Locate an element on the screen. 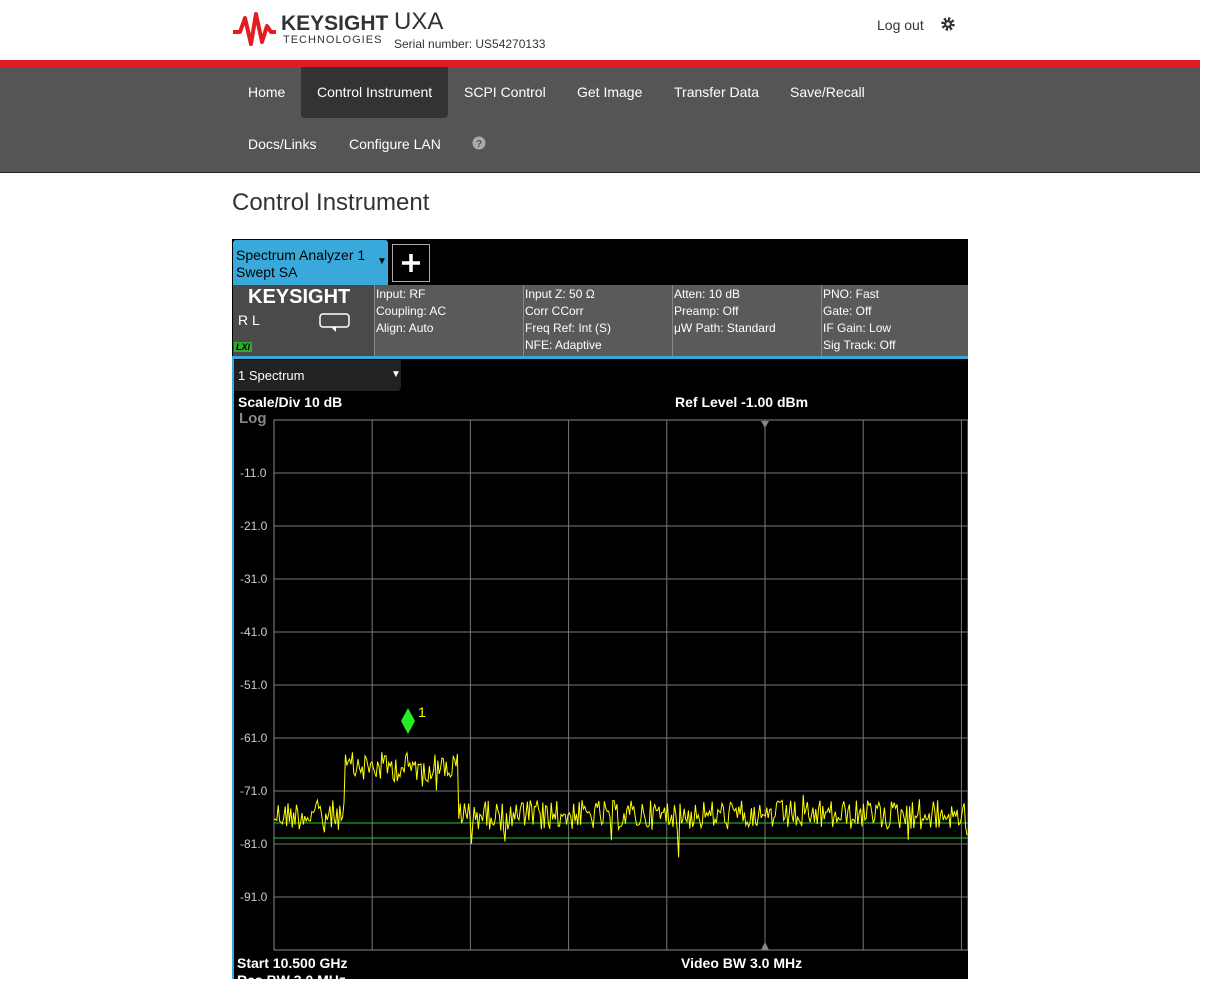 The image size is (1212, 988). trace is located at coordinates (620, 804).